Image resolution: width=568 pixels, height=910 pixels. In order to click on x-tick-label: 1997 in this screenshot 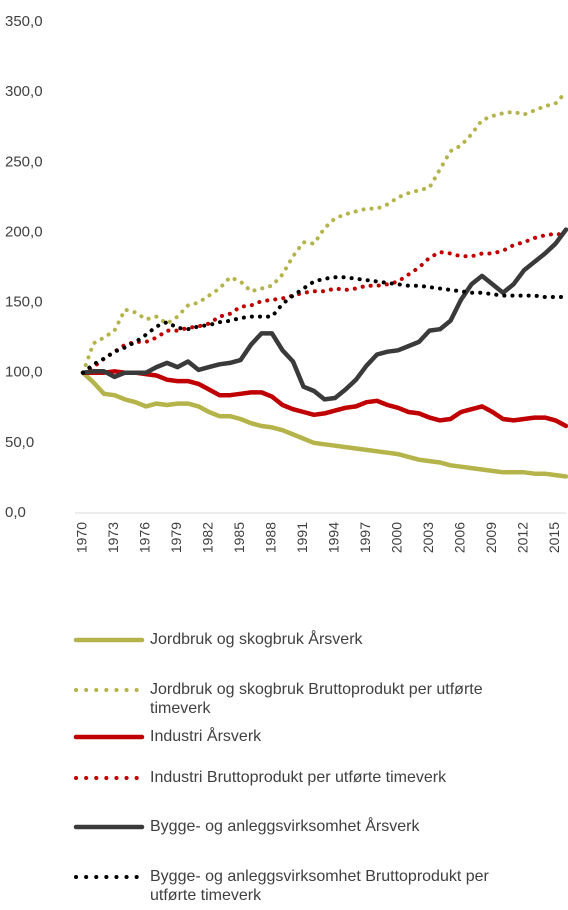, I will do `click(365, 537)`.